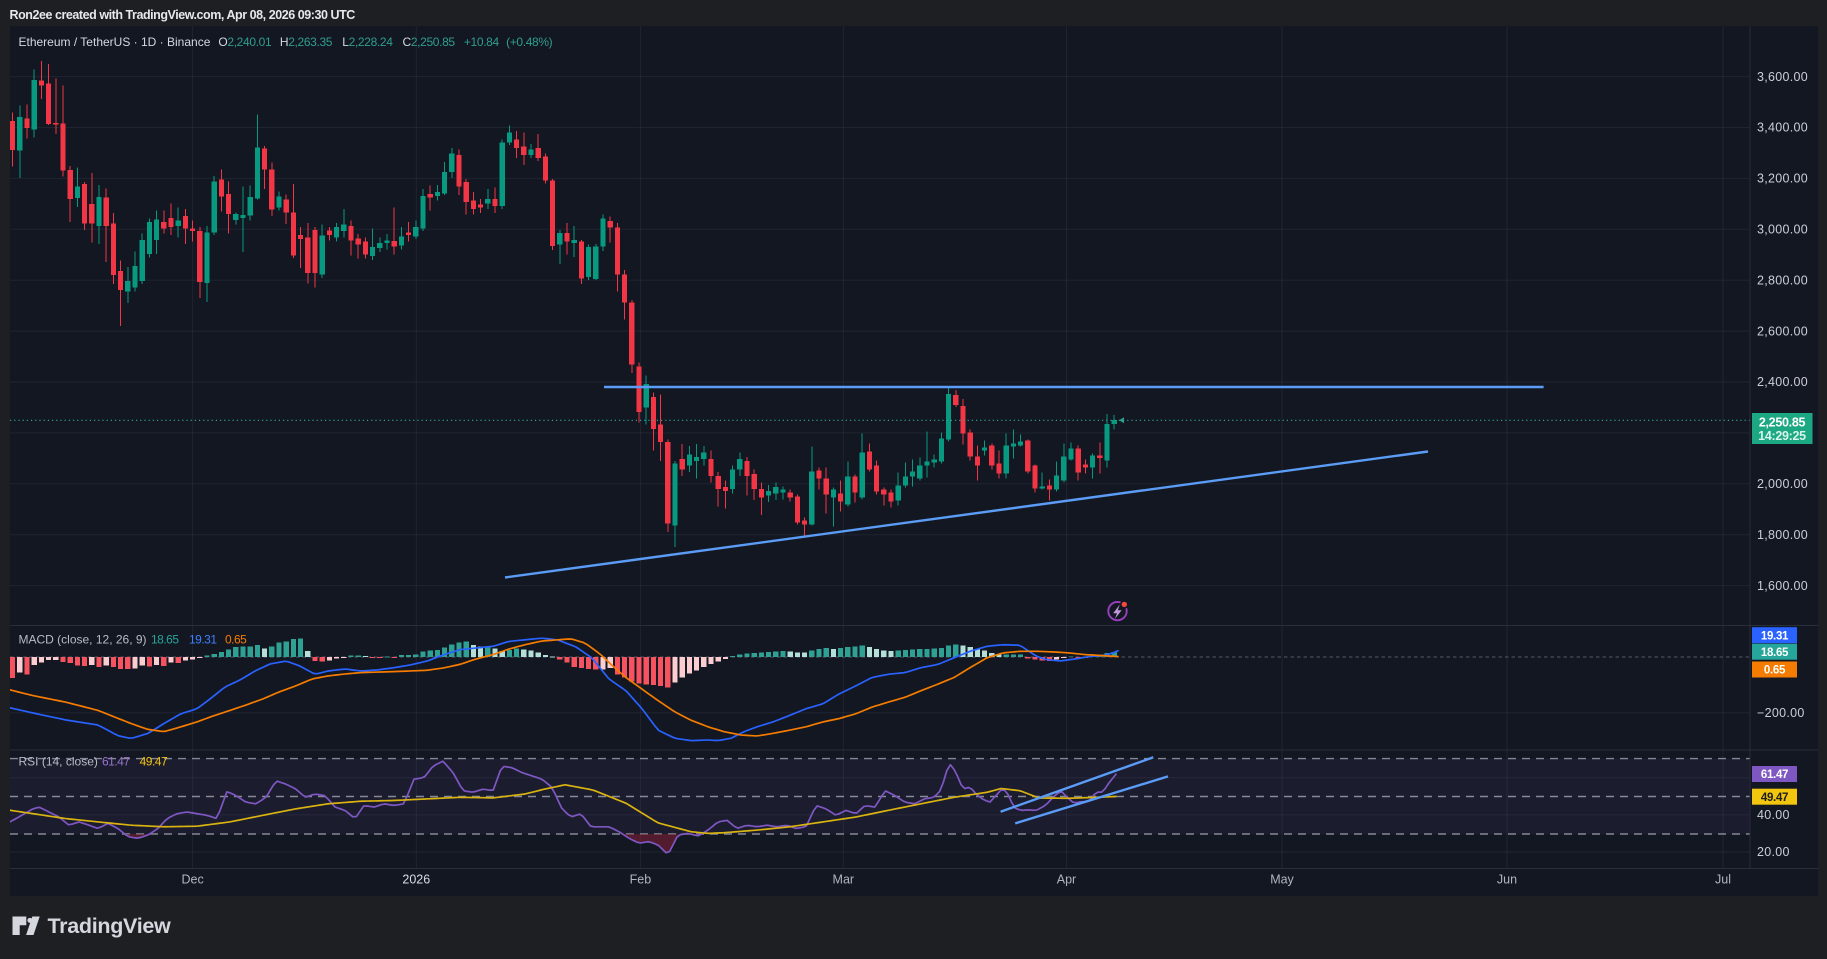 The image size is (1827, 959). What do you see at coordinates (1782, 423) in the screenshot?
I see `svg-text: 2,250.85` at bounding box center [1782, 423].